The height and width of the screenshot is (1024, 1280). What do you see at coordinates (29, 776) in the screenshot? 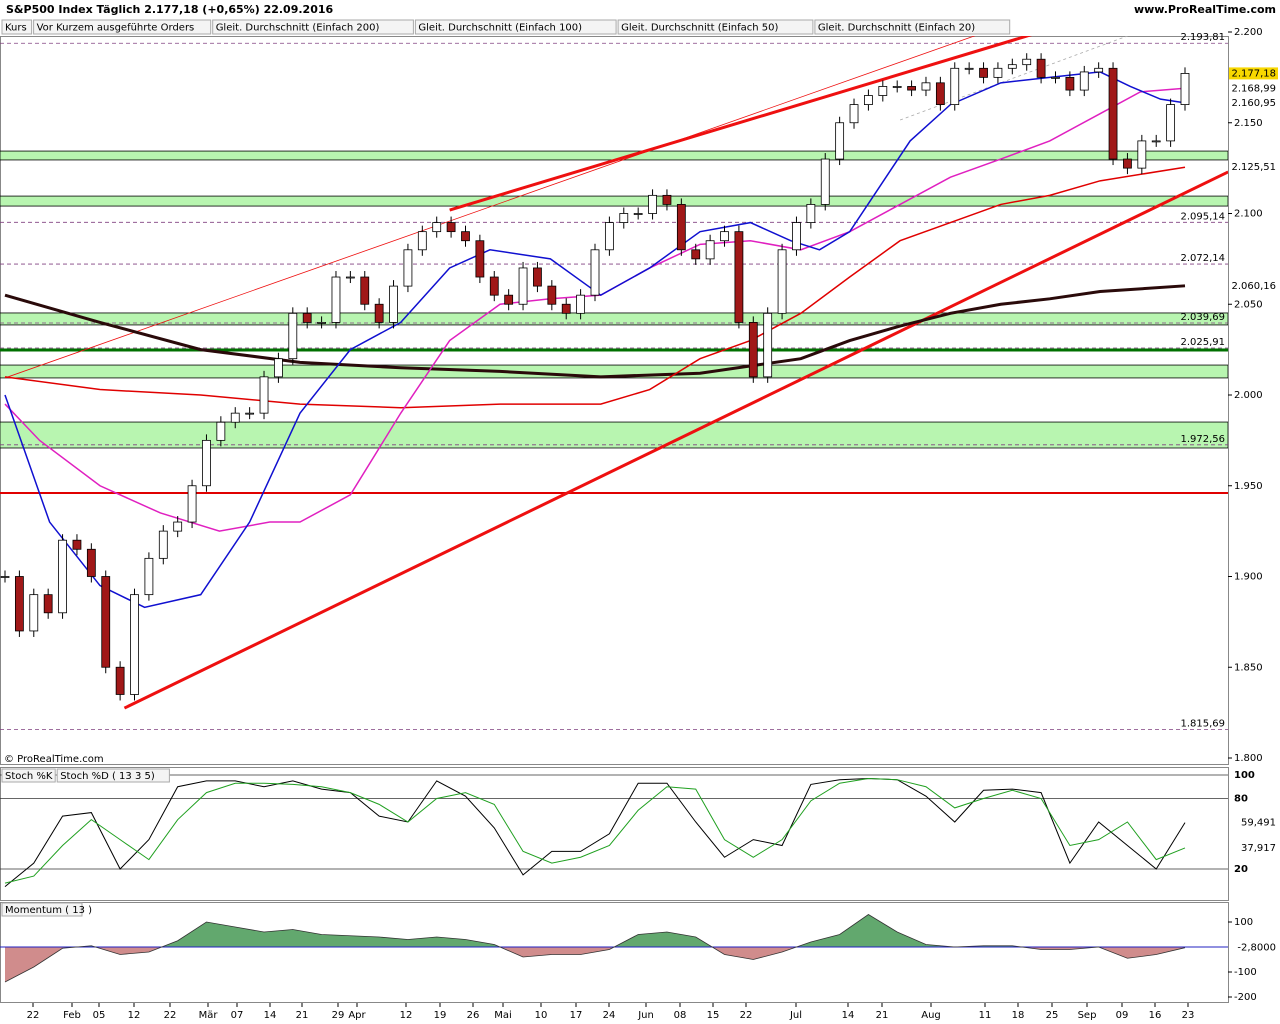
I see `panel-legend-label: Stoch %K` at bounding box center [29, 776].